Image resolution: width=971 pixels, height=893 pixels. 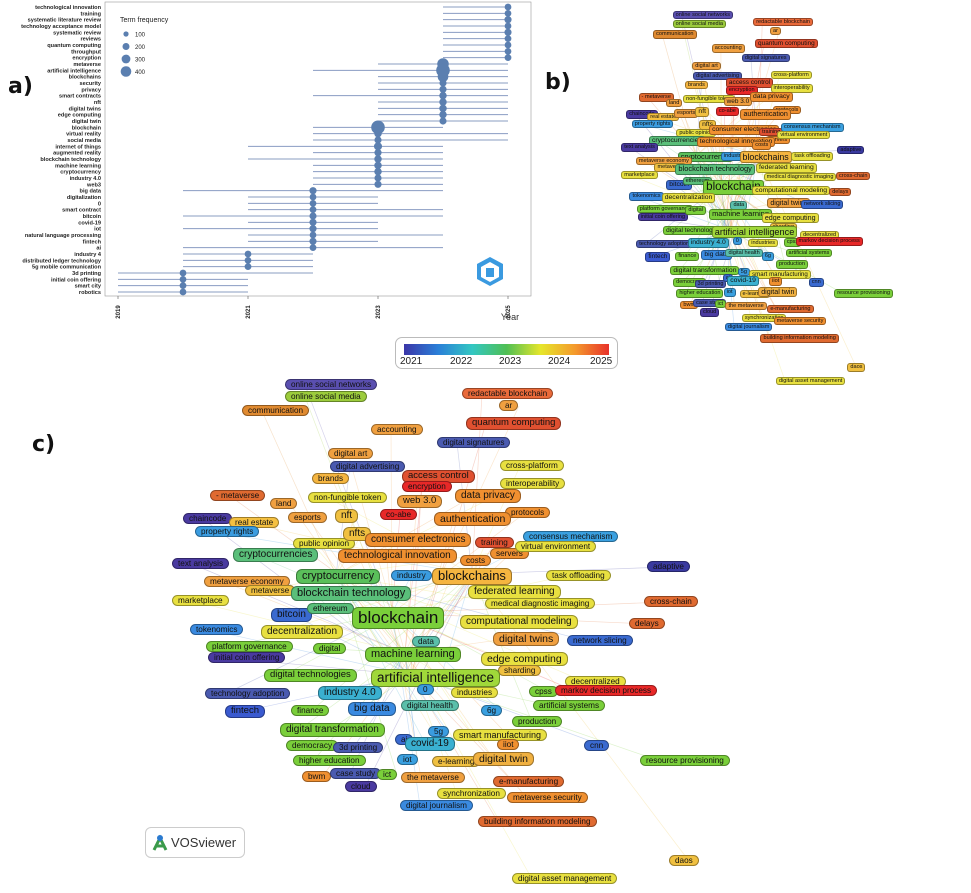 What do you see at coordinates (715, 169) in the screenshot?
I see `overview-keyword-node: blockchain technology` at bounding box center [715, 169].